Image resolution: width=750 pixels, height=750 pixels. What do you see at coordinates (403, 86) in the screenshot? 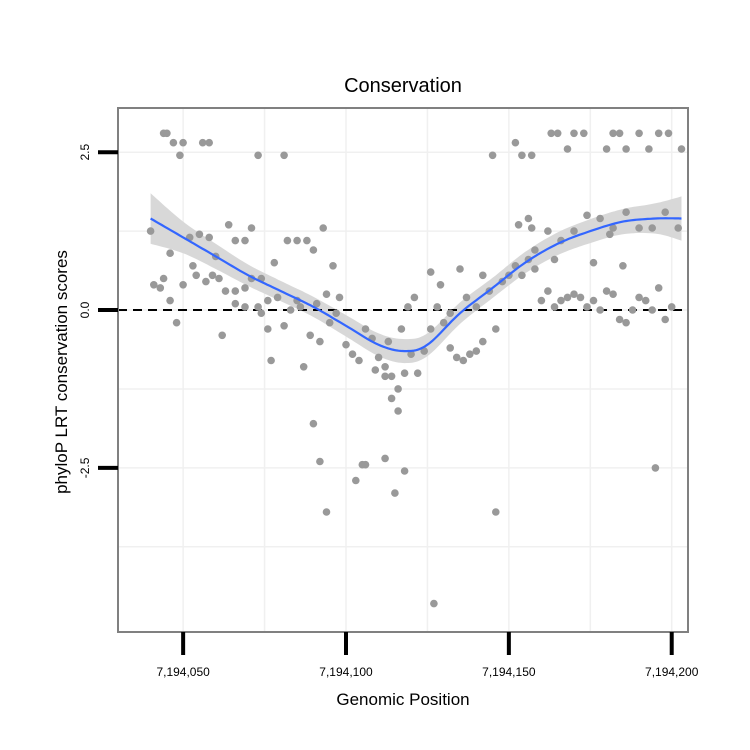
I see `chart-title: Conservation` at bounding box center [403, 86].